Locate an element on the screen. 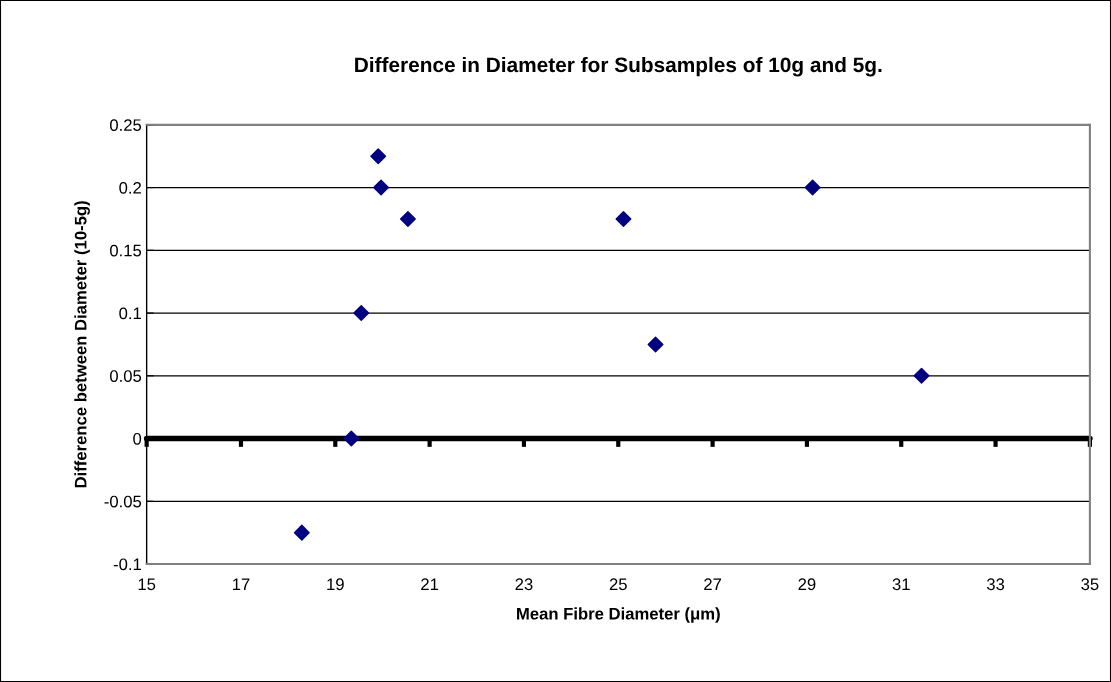 This screenshot has height=682, width=1111. y-tick-label: 0.1 is located at coordinates (130, 313).